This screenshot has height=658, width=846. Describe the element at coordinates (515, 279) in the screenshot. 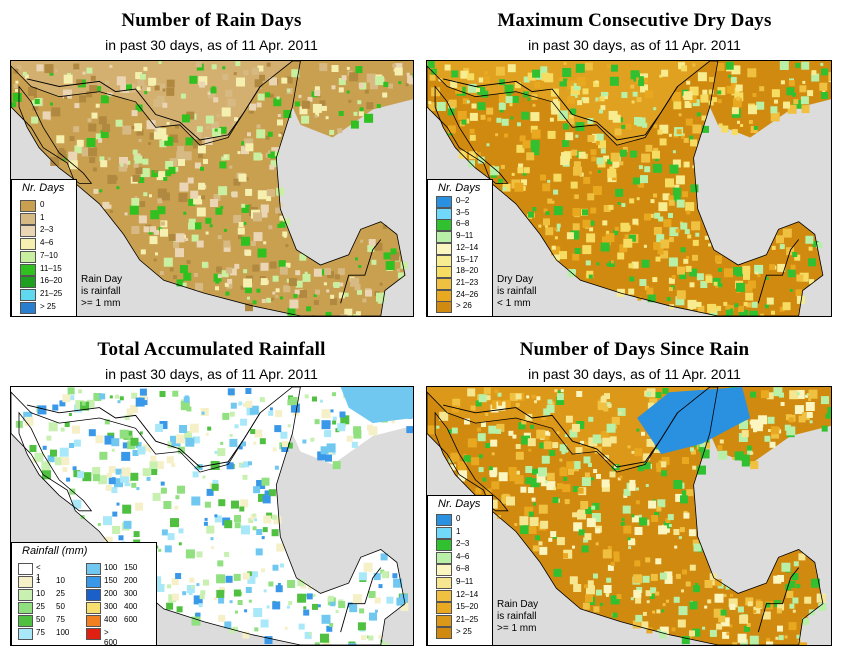

I see `note-line: Dry Day` at that location.